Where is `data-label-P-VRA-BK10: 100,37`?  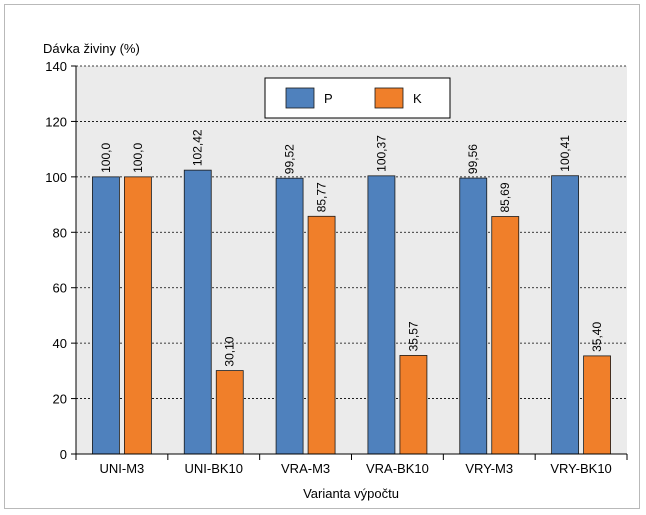
data-label-P-VRA-BK10: 100,37 is located at coordinates (381, 153).